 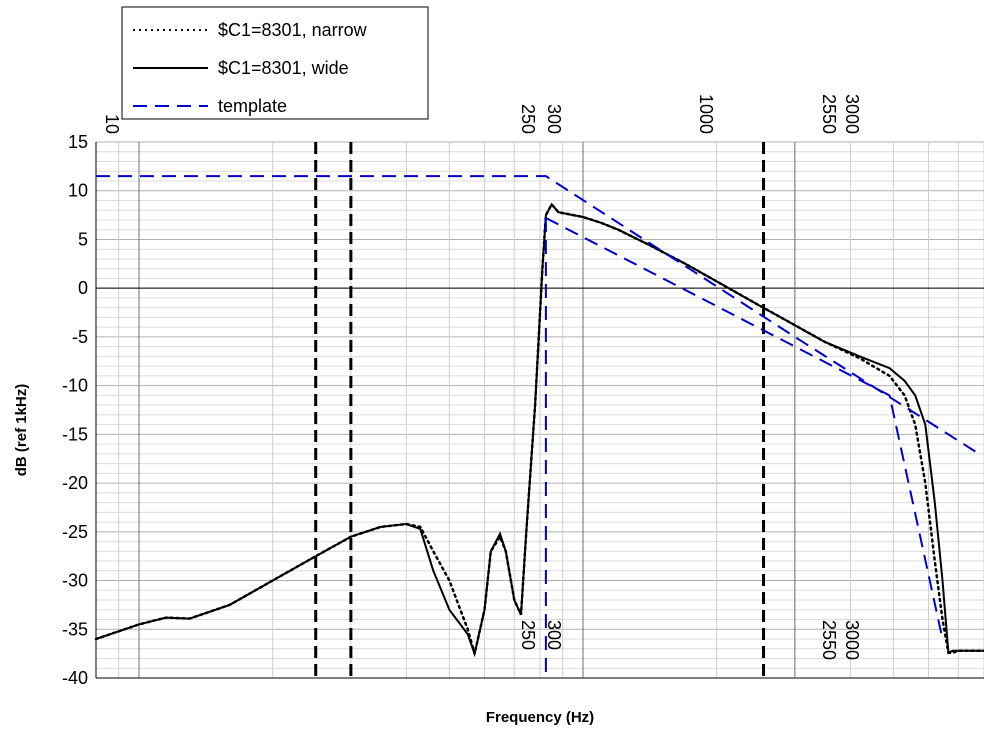 What do you see at coordinates (21, 430) in the screenshot?
I see `y-axis-label: dB (ref 1kHz)` at bounding box center [21, 430].